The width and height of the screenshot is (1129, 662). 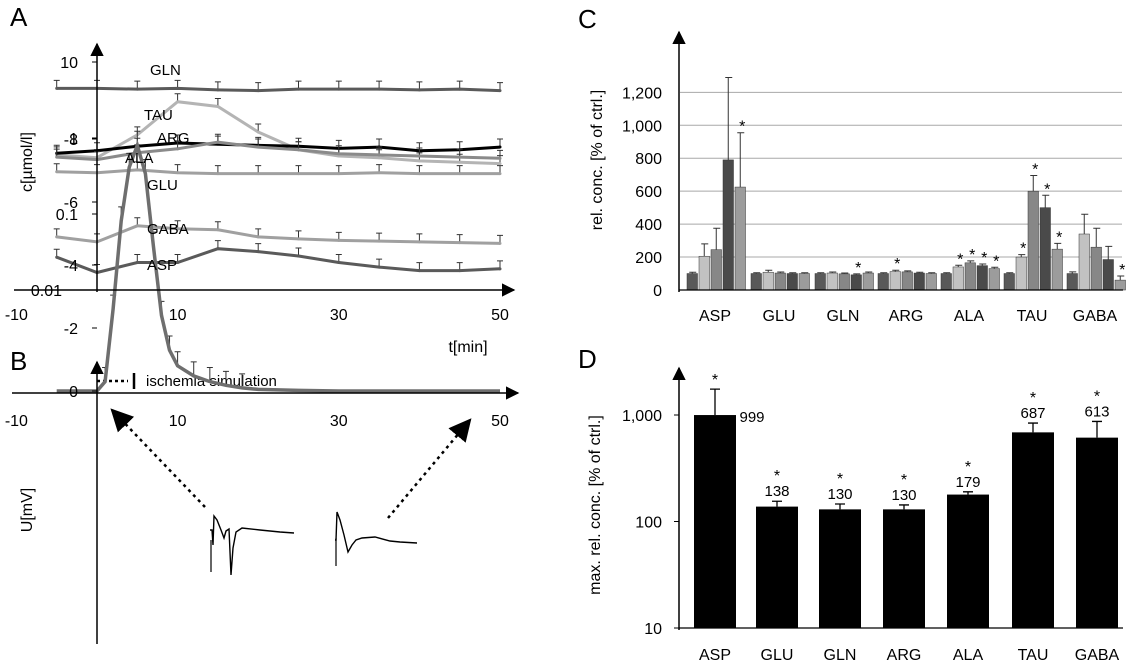 I want to click on panel-d-data-label: 138, so click(x=776, y=491).